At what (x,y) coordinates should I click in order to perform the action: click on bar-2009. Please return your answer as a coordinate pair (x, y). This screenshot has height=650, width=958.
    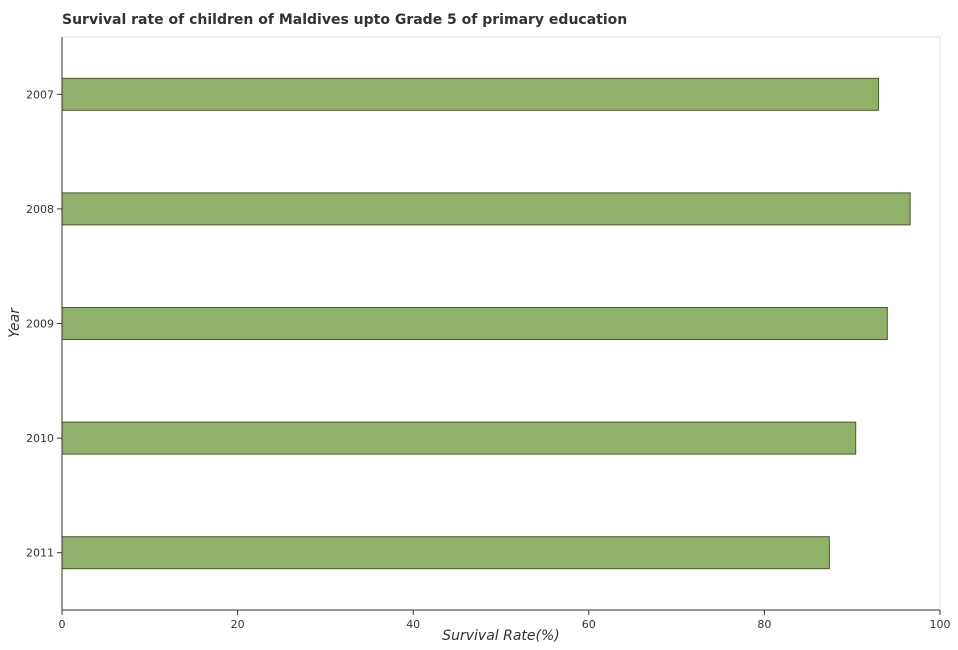
    Looking at the image, I should click on (474, 323).